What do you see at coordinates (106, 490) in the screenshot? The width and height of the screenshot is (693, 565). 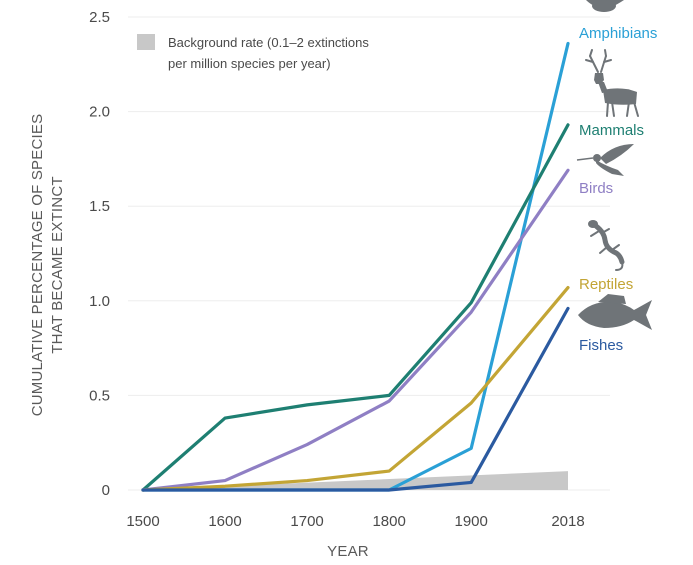 I see `y-tick-label: 0` at bounding box center [106, 490].